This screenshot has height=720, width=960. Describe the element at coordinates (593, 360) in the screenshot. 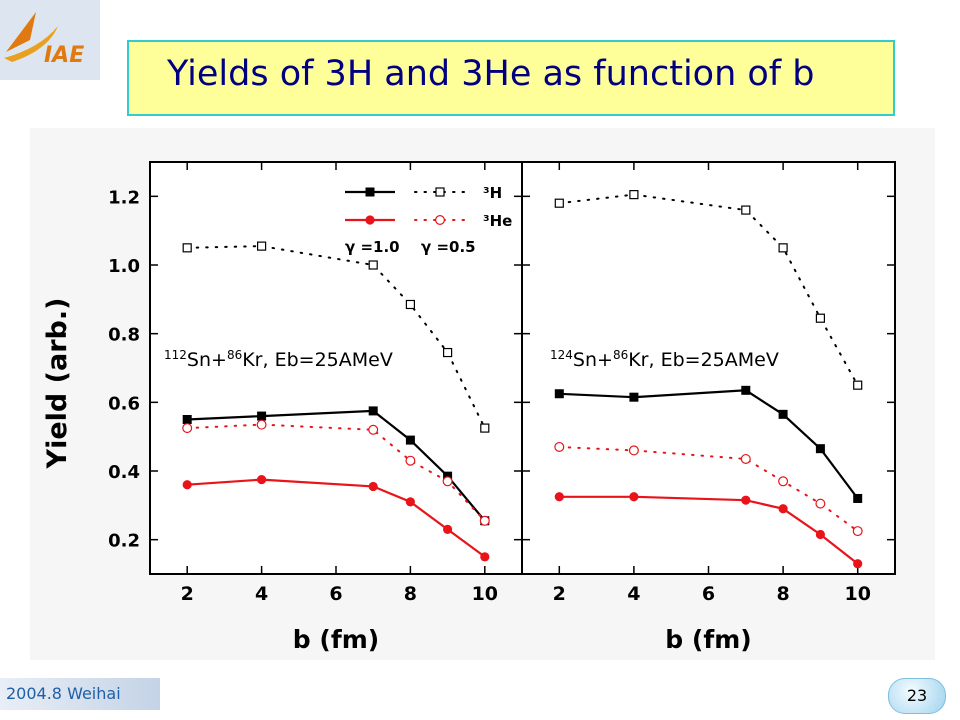

I see `annotation-part: Sn+` at that location.